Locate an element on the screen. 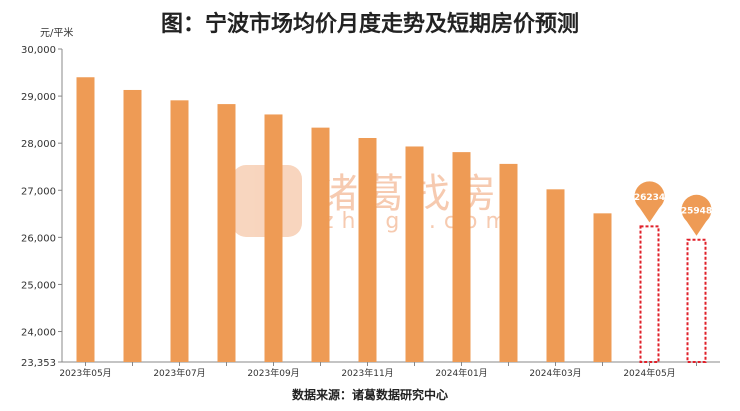  y-axis-label: 元/平米 is located at coordinates (56, 32).